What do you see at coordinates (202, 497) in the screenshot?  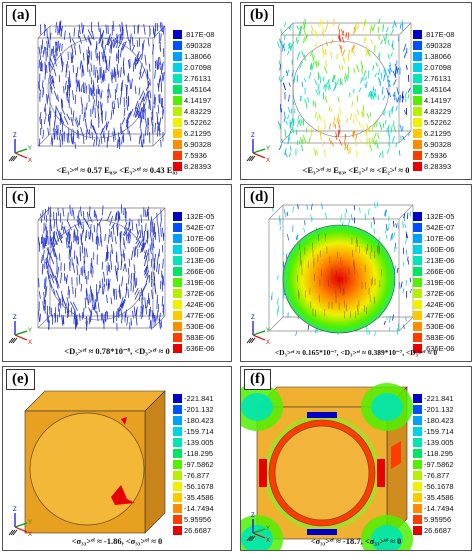 I see `legend-entry: -35.4586` at bounding box center [202, 497].